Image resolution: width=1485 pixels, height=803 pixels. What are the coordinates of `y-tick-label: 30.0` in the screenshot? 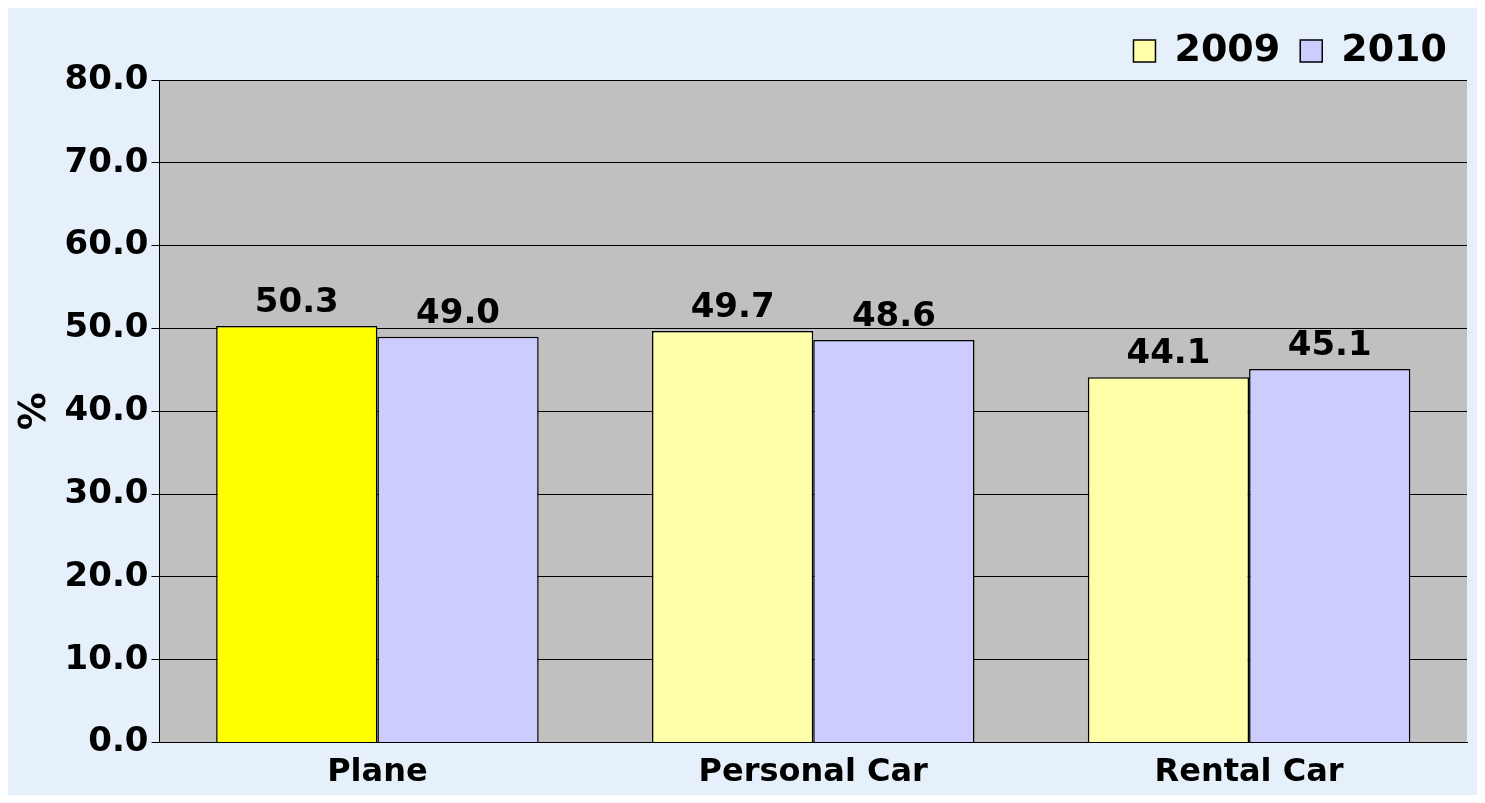 It's located at (106, 490).